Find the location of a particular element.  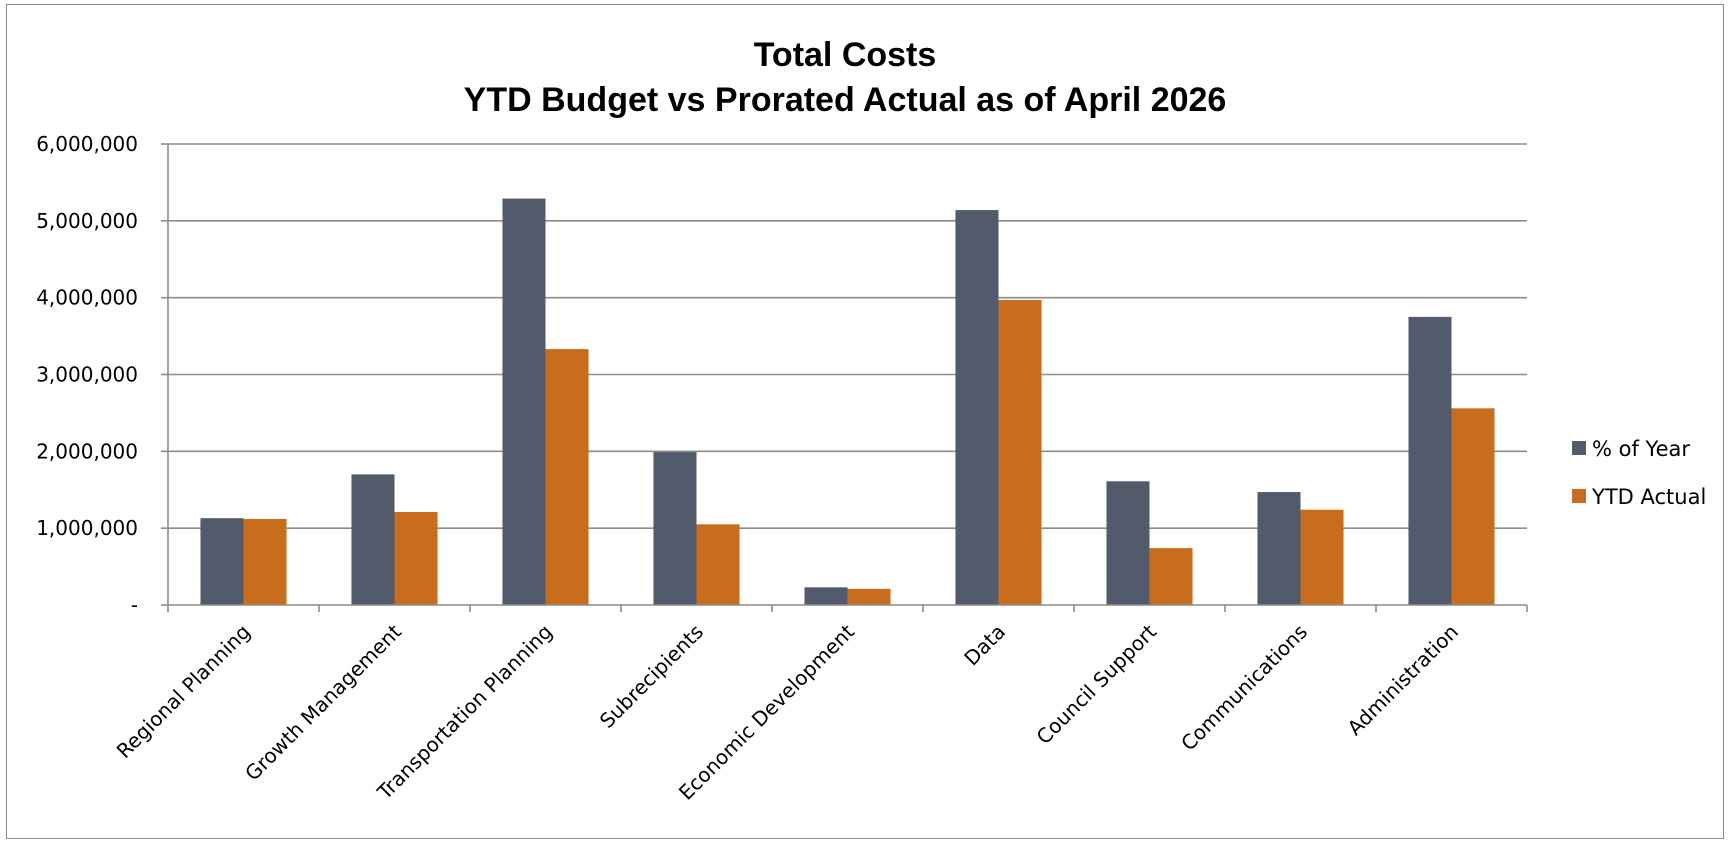

y-tick-label: 3,000,000 is located at coordinates (87, 375).